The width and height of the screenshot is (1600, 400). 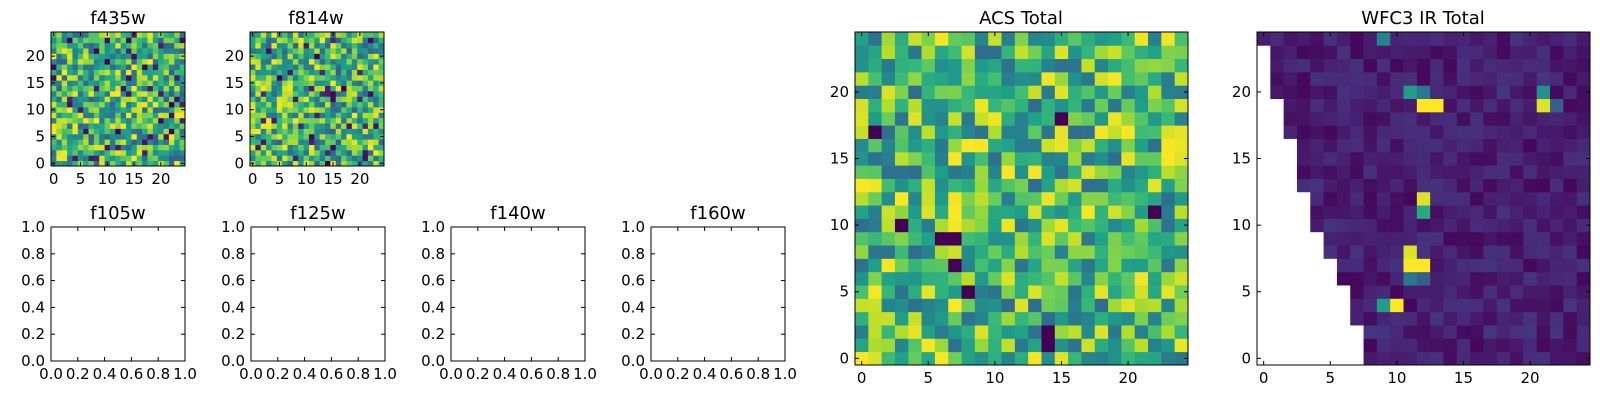 I want to click on y-tick-label: 0.0, so click(x=633, y=361).